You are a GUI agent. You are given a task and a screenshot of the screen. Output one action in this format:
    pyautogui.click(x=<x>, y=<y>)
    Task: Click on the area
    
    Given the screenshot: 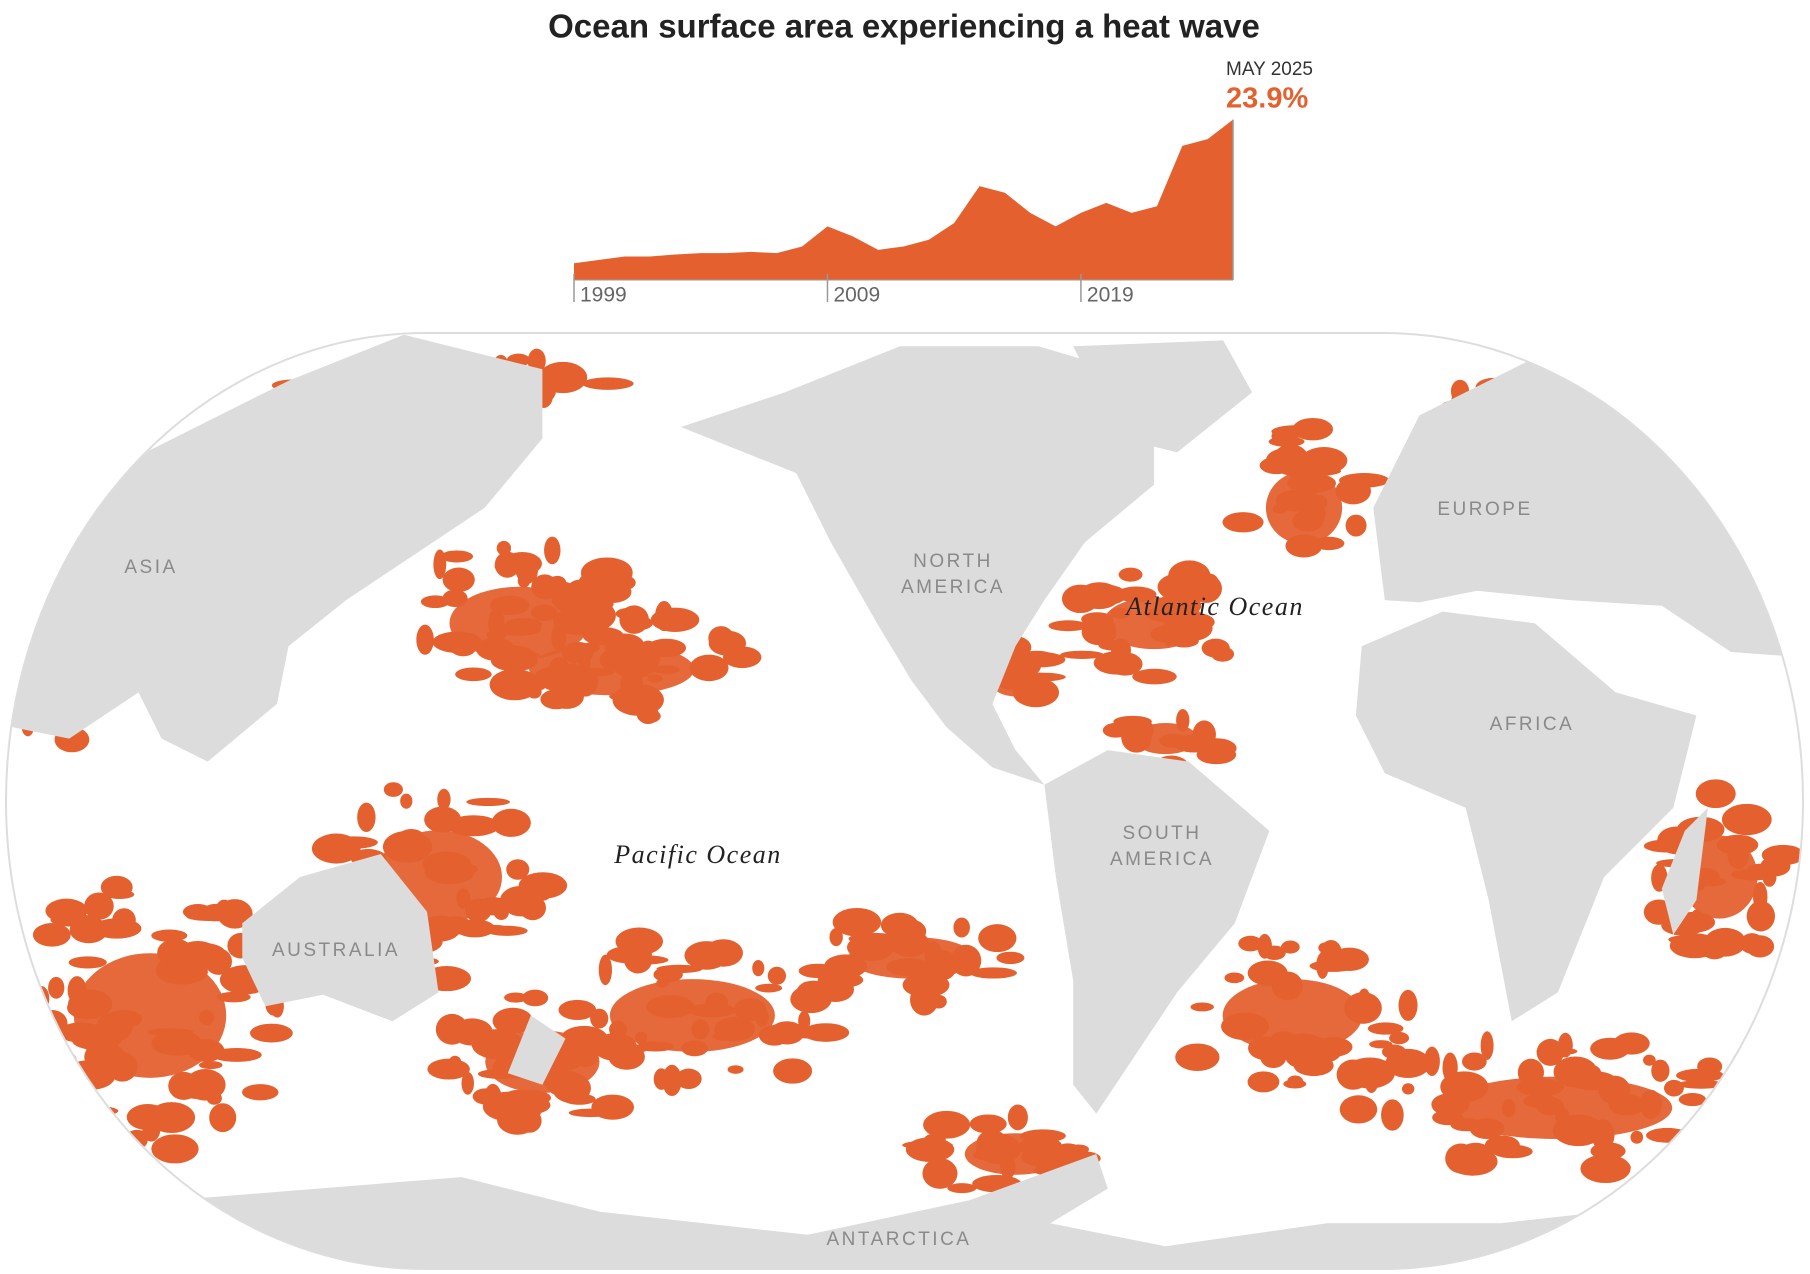 What is the action you would take?
    pyautogui.click(x=903, y=199)
    